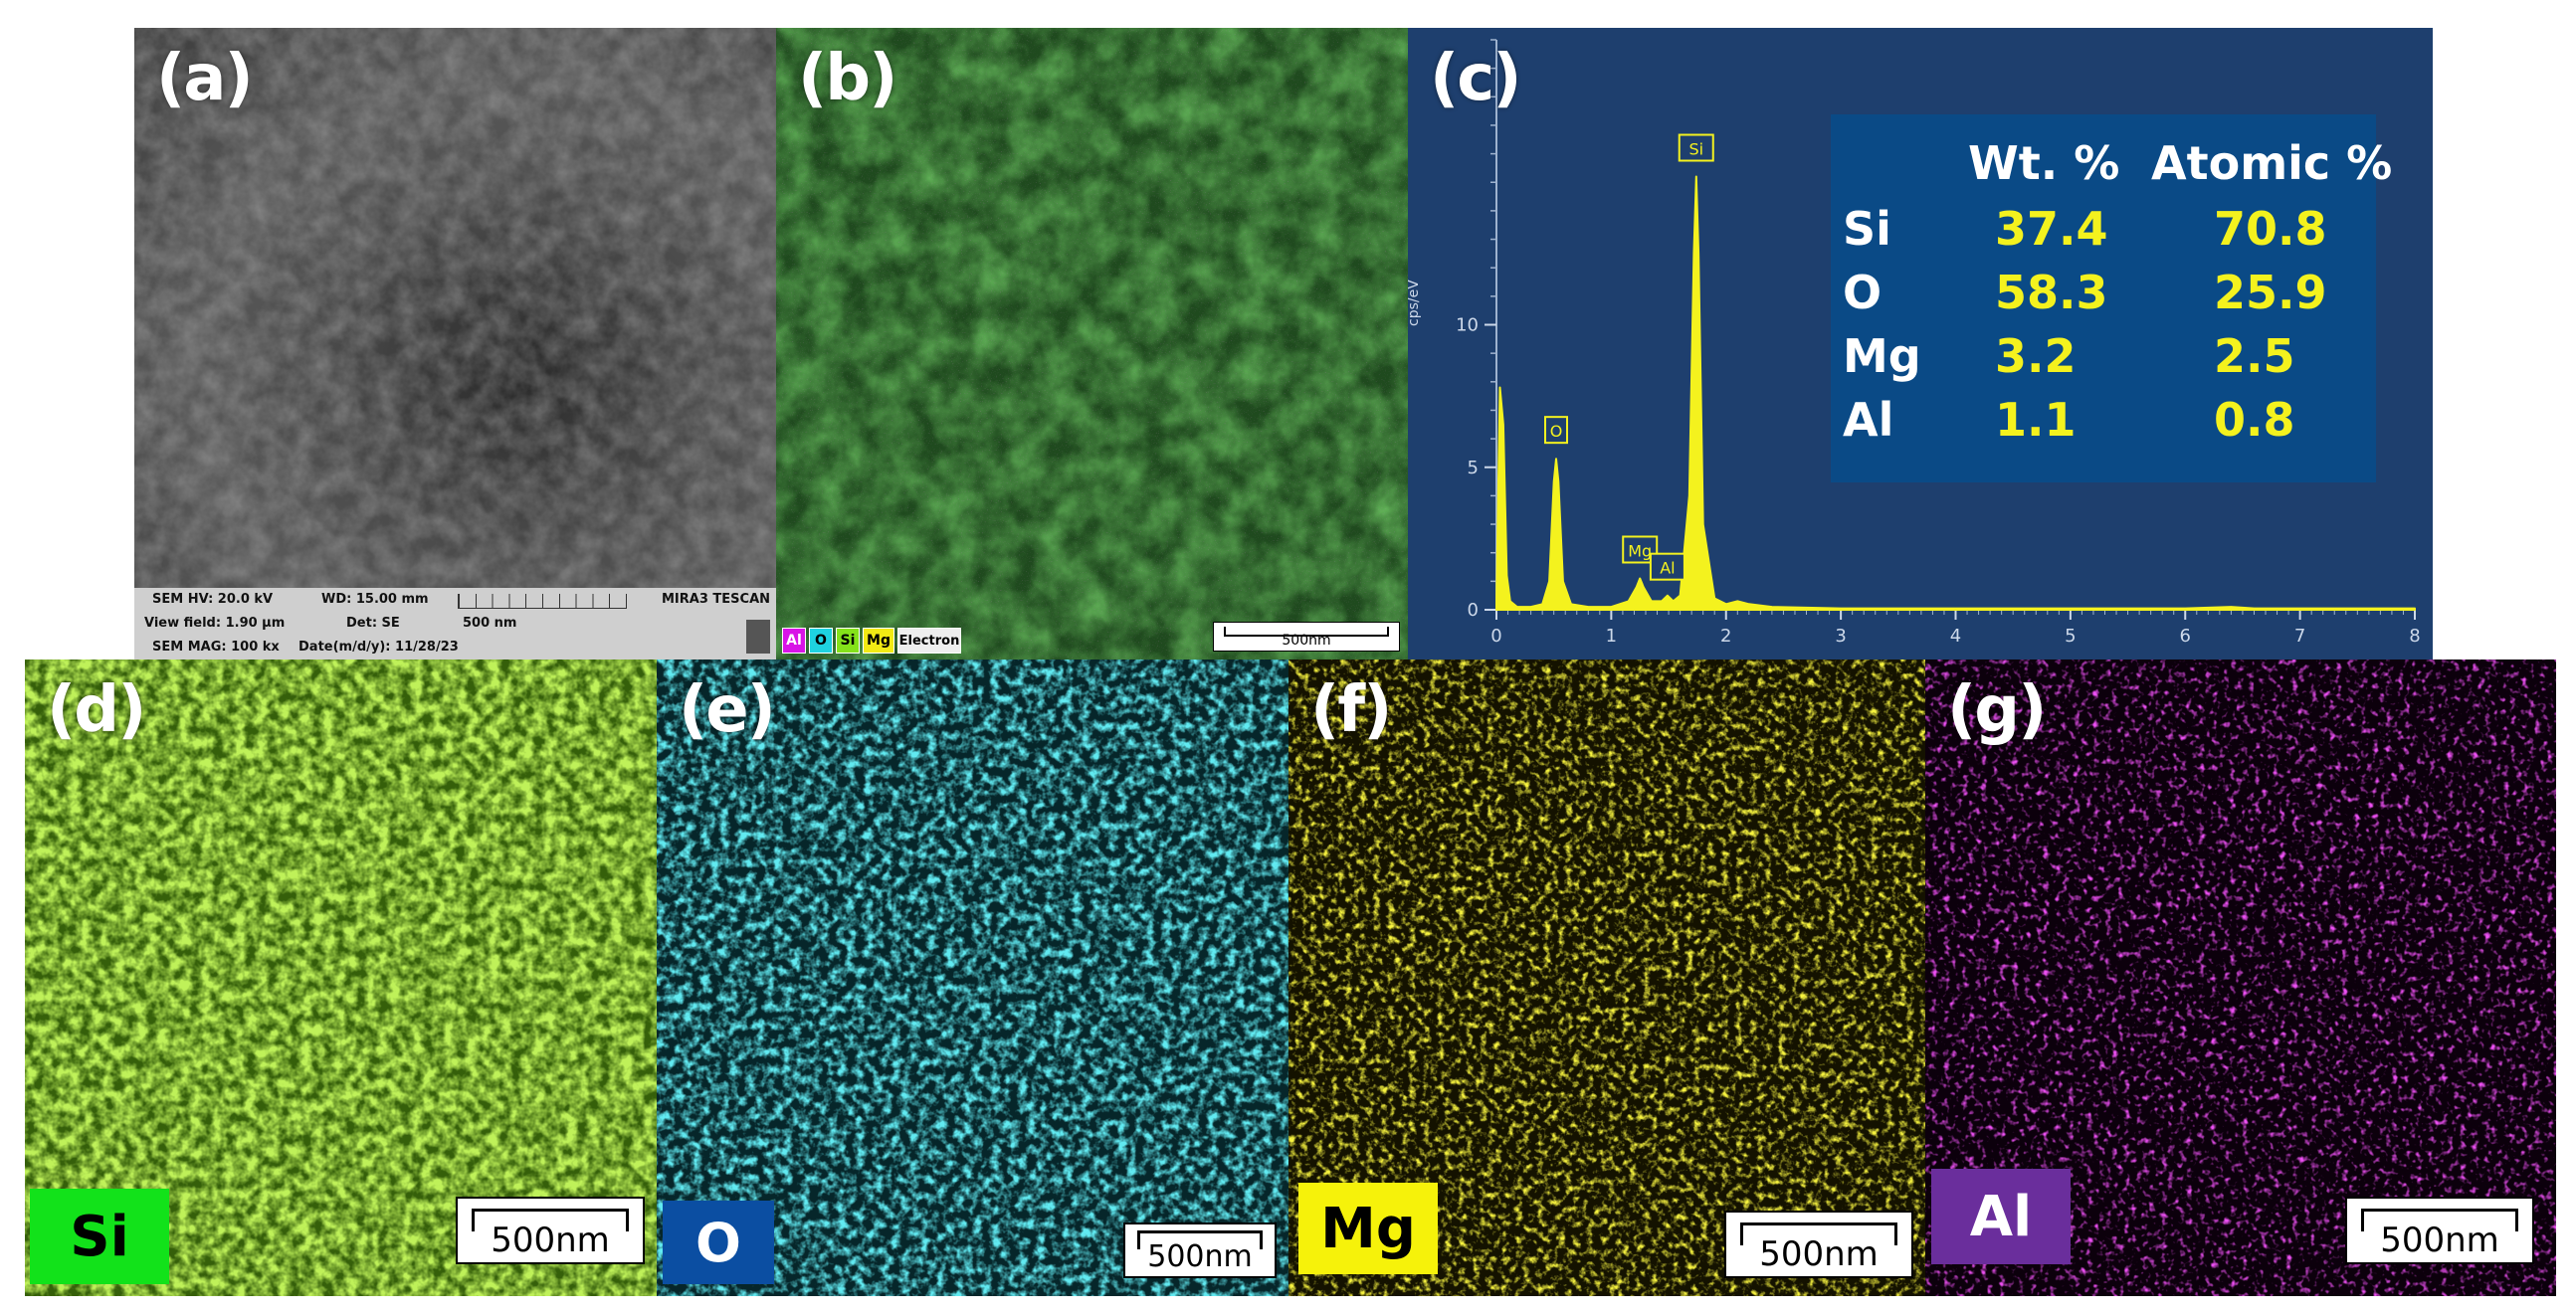 The width and height of the screenshot is (2576, 1316). What do you see at coordinates (929, 641) in the screenshot?
I see `legend-electron: Electron` at bounding box center [929, 641].